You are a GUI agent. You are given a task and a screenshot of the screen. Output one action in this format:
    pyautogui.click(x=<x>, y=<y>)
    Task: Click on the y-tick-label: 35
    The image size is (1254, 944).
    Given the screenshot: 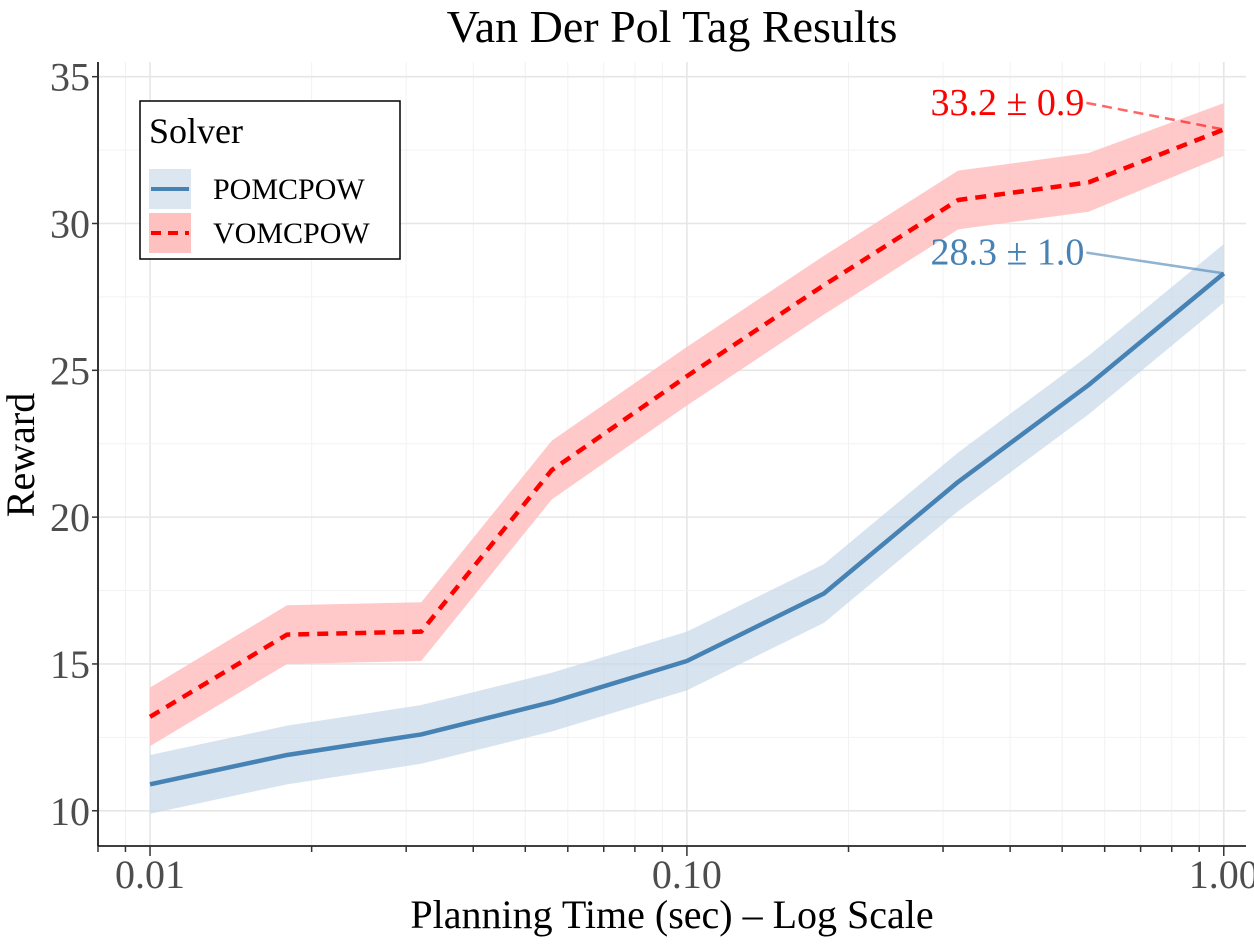 What is the action you would take?
    pyautogui.click(x=70, y=77)
    